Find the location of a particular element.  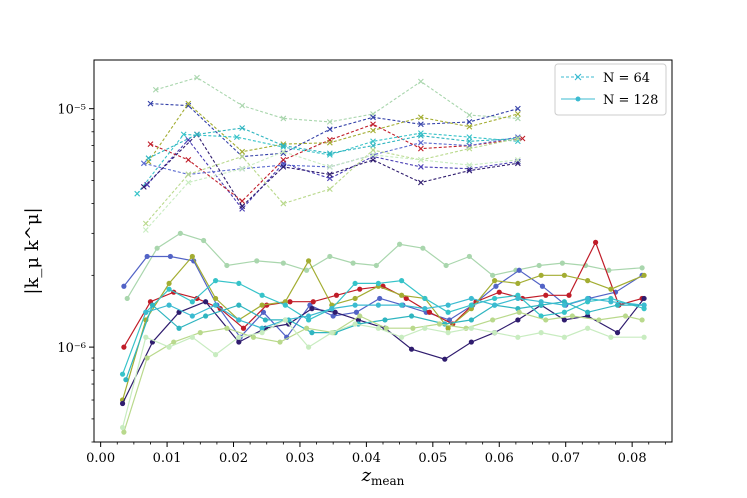

y-axis: 10⁻⁶ 10⁻⁵ is located at coordinates (75, 273).